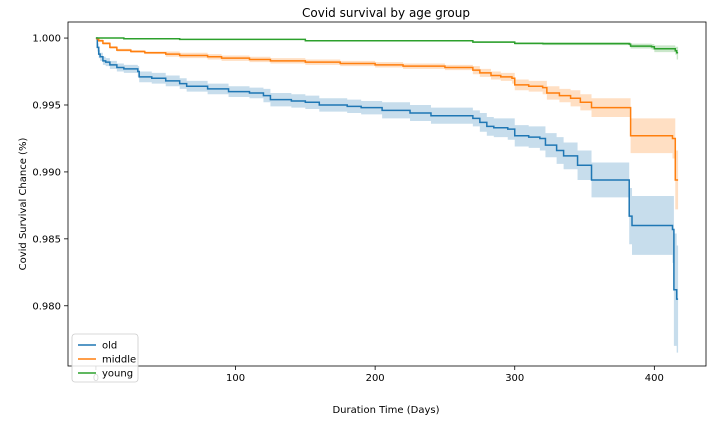 This screenshot has width=724, height=423. What do you see at coordinates (46, 306) in the screenshot?
I see `y-tick-label: 0.980` at bounding box center [46, 306].